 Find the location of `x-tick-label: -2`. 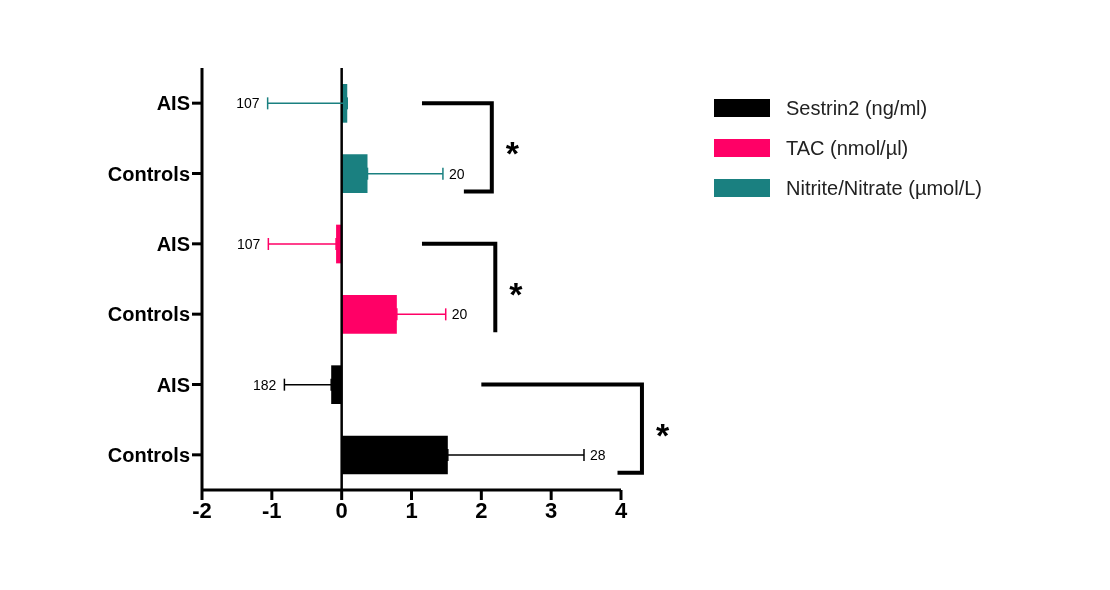

x-tick-label: -2 is located at coordinates (202, 510).